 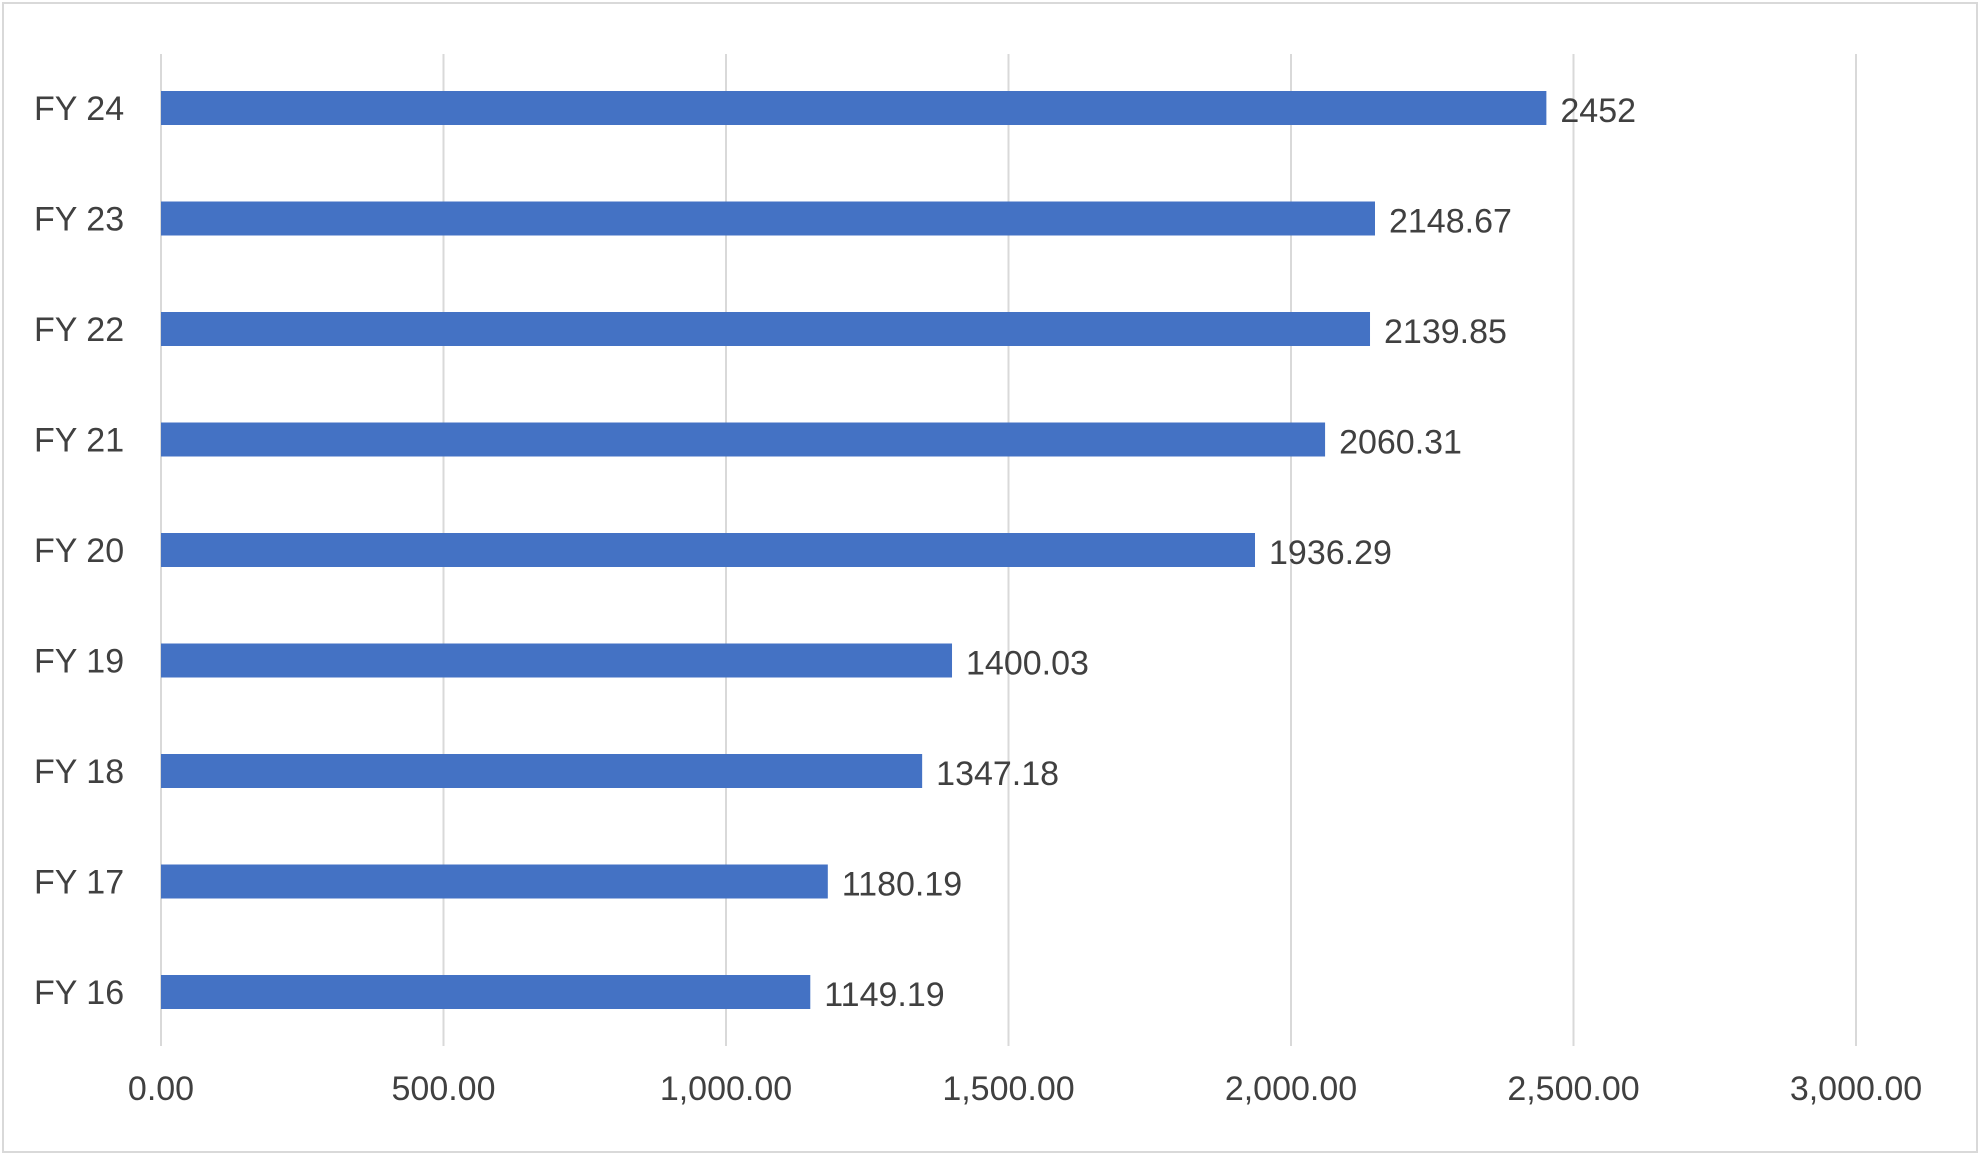 I want to click on category-label: FY 17, so click(x=79, y=883).